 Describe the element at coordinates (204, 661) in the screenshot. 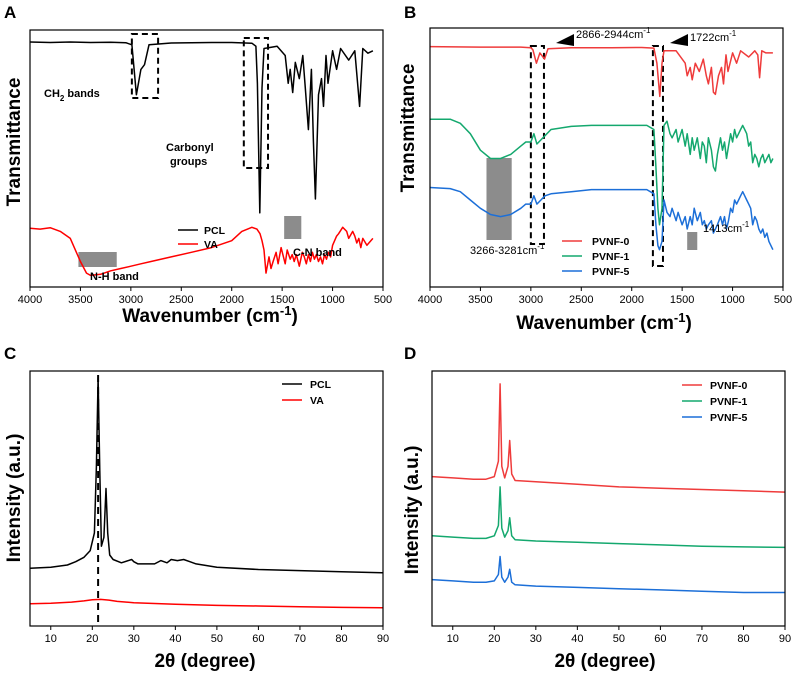

I see `panel-c-xlabel: 2θ (degree)` at that location.